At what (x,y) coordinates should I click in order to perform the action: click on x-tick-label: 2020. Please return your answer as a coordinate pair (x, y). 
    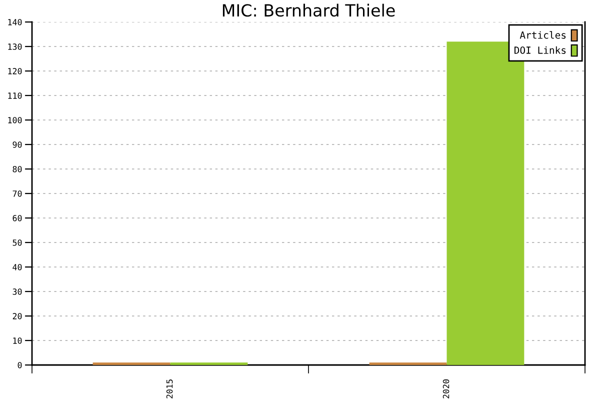
    Looking at the image, I should click on (446, 388).